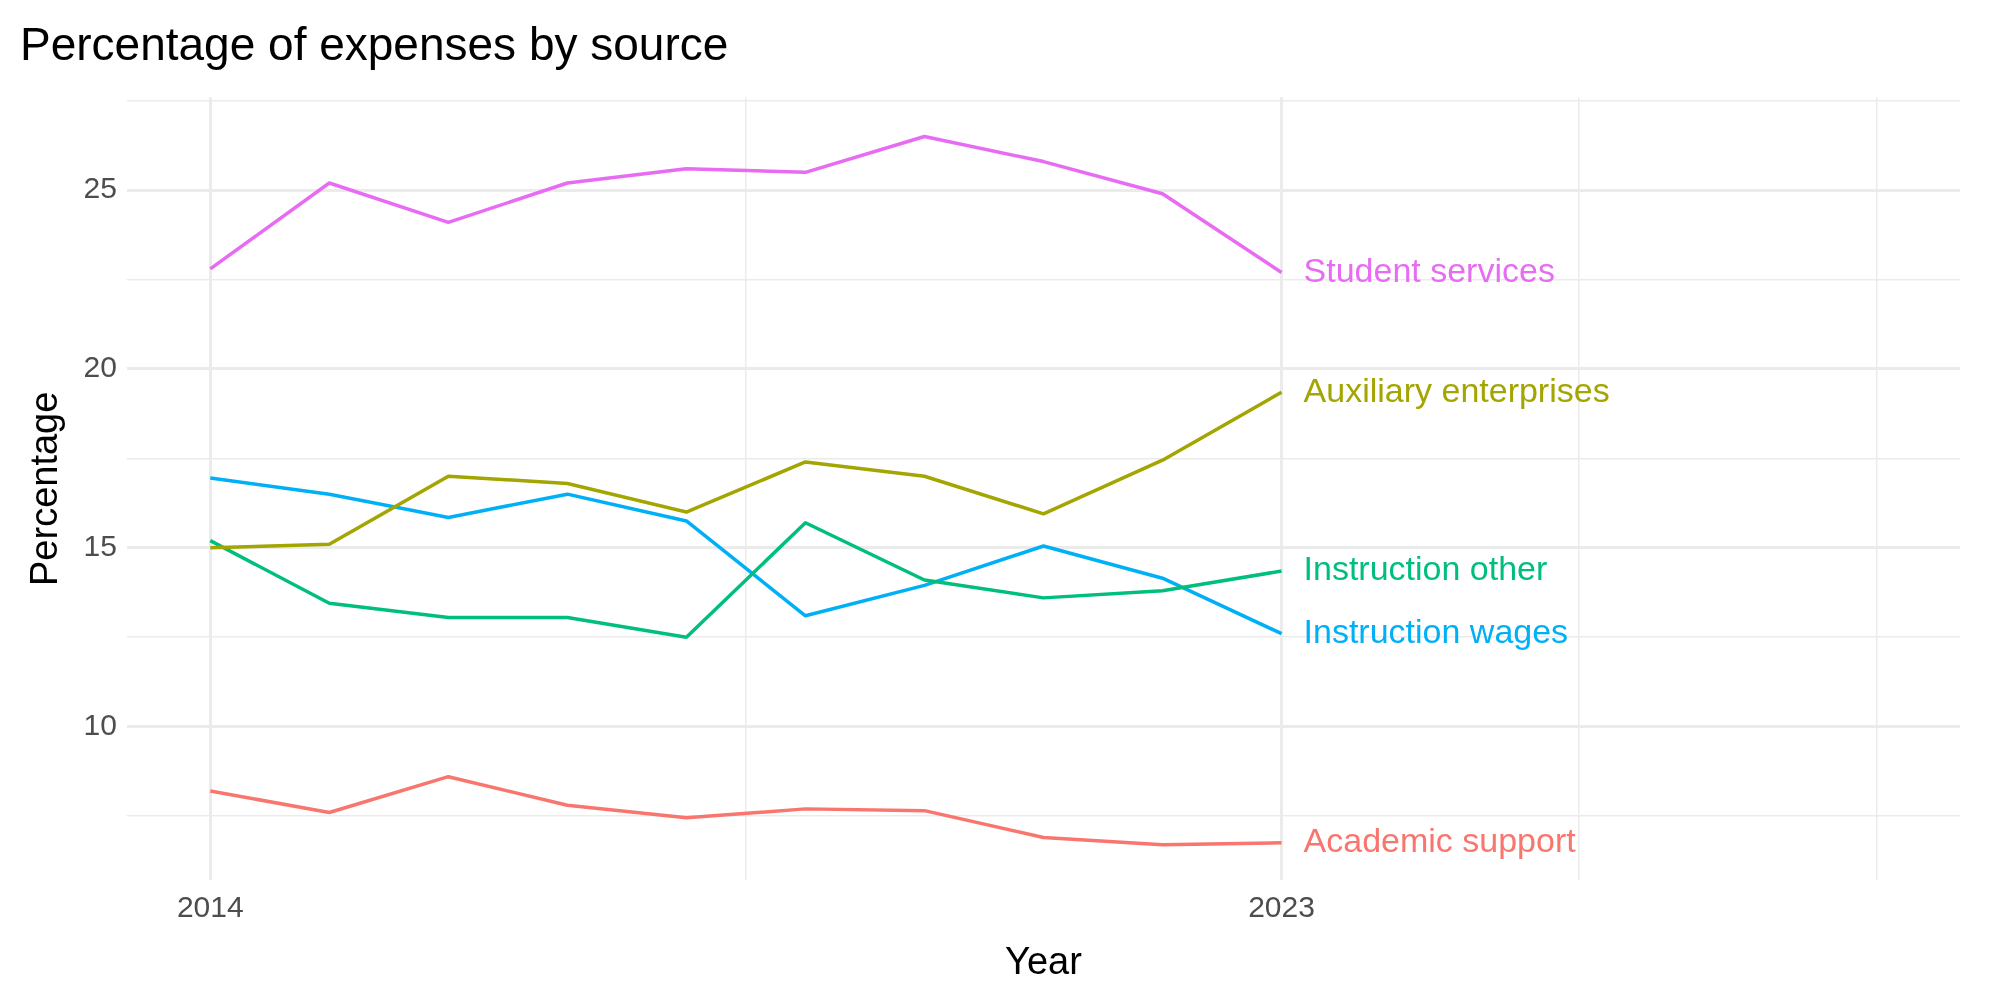  I want to click on series-label: Auxiliary enterprises, so click(1456, 389).